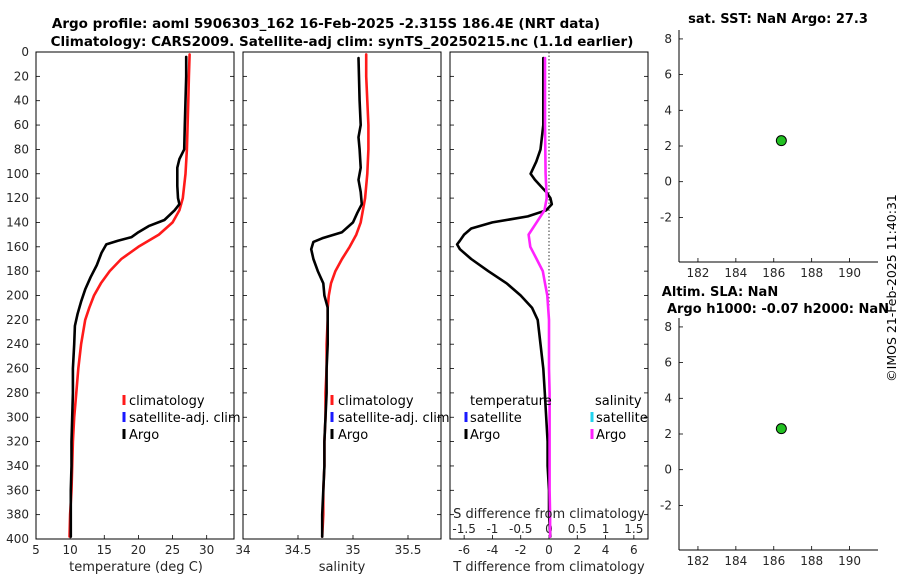 The image size is (900, 580). Describe the element at coordinates (781, 141) in the screenshot. I see `sst-position-marker` at that location.